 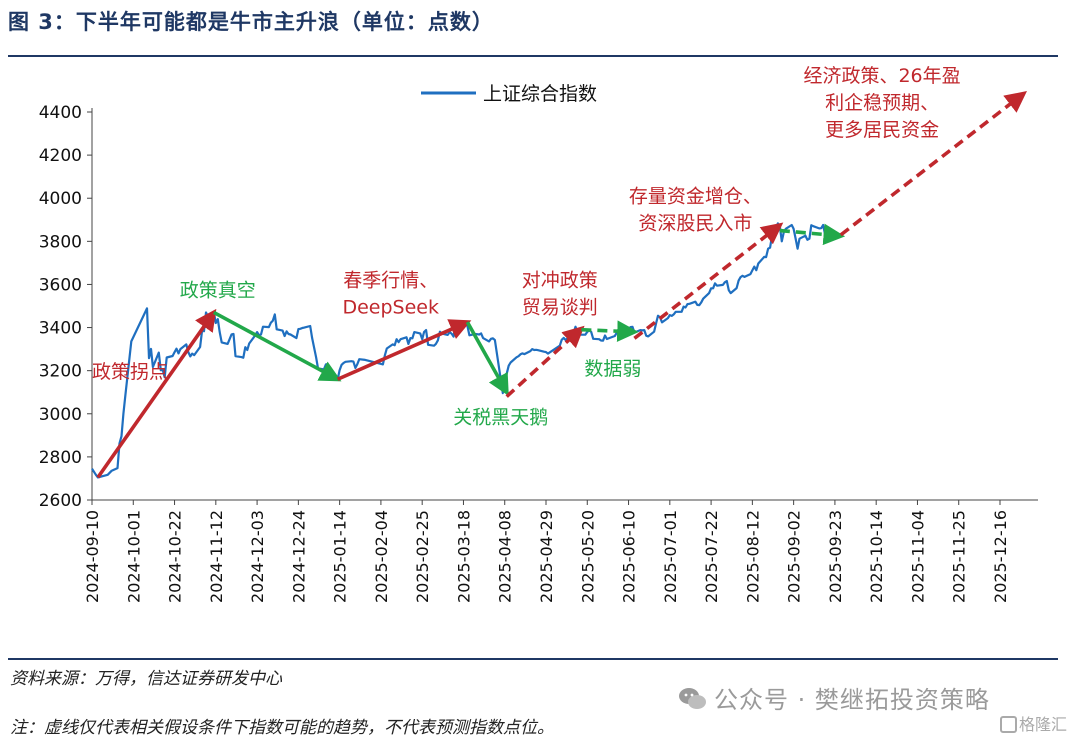 I want to click on logo-icon, so click(x=1008, y=724).